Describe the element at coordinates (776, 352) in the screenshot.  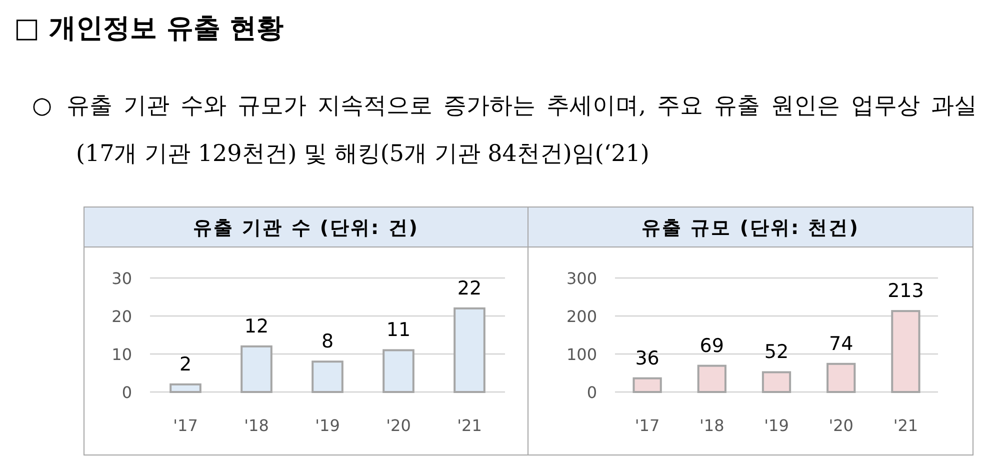
I see `data-label: 52` at that location.